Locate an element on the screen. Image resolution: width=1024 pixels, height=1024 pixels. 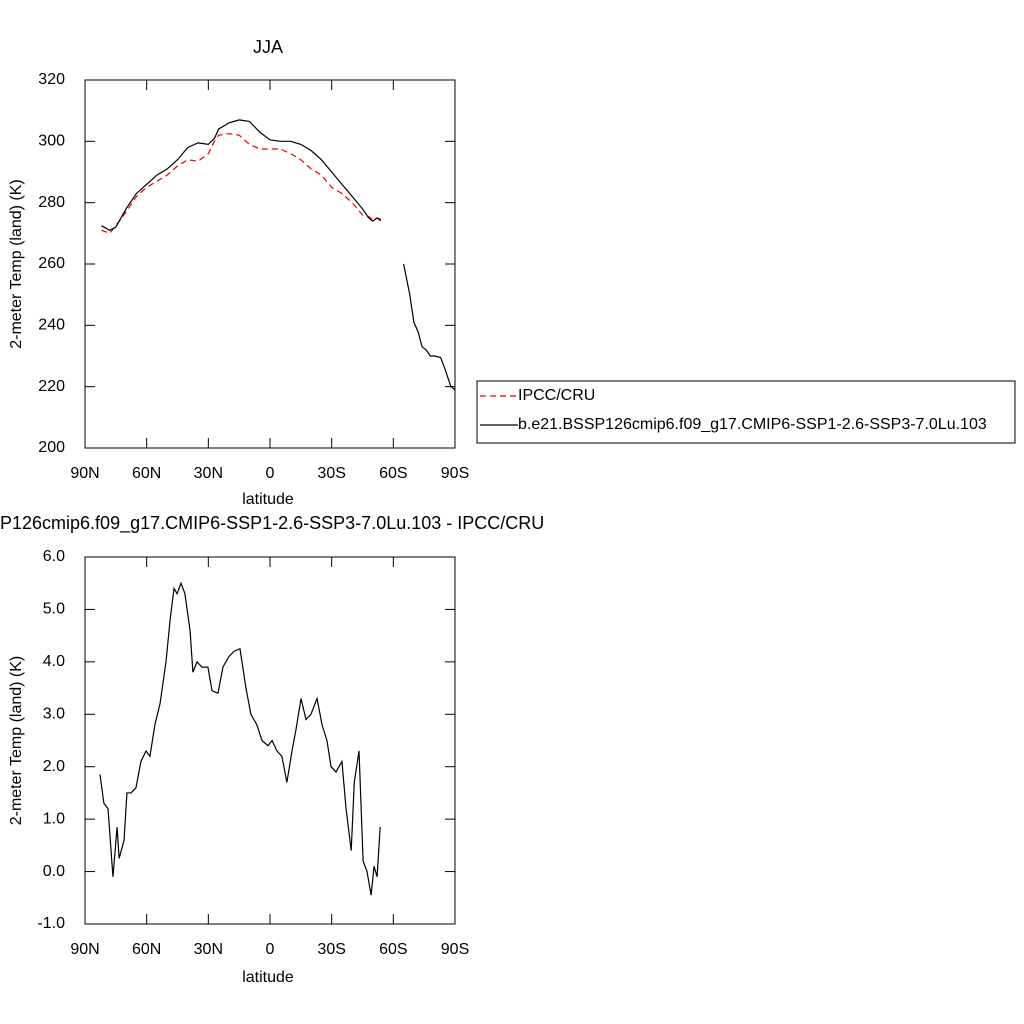
y-tick-label: -1.0 is located at coordinates (51, 923).